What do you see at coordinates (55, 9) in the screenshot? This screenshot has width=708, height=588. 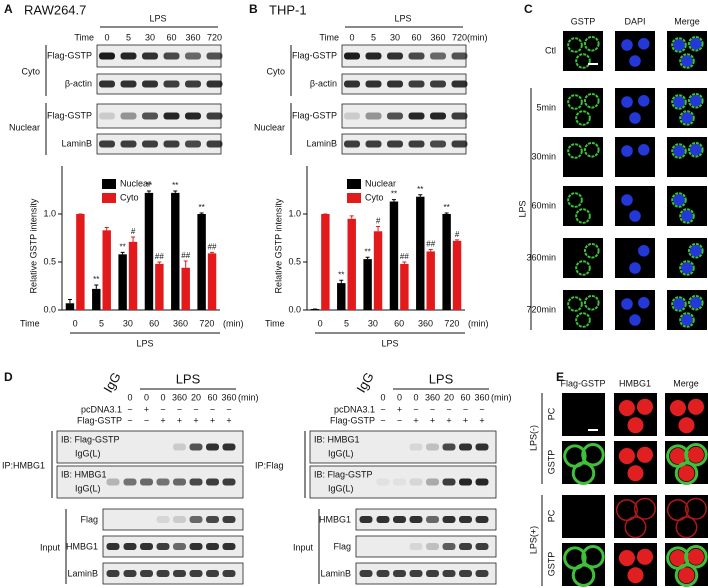 I see `panel-title: RAW264.7` at bounding box center [55, 9].